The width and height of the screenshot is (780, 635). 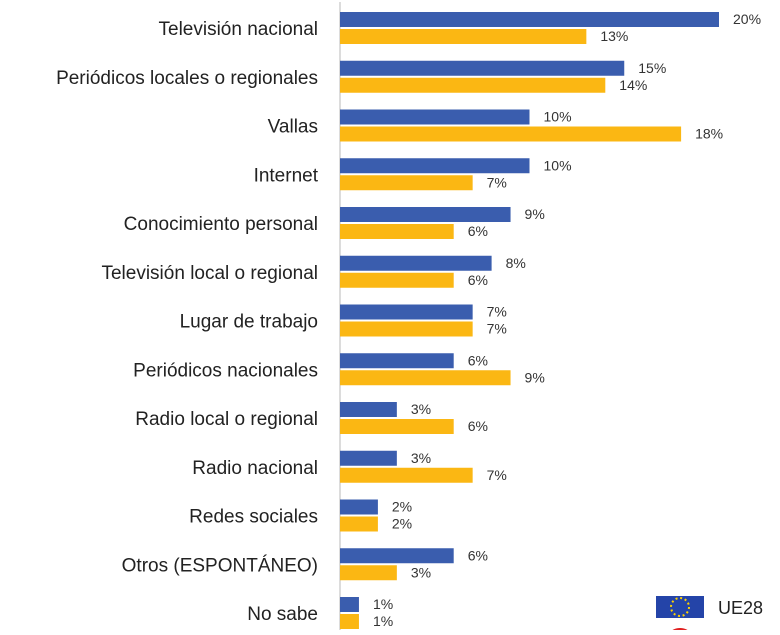 What do you see at coordinates (402, 507) in the screenshot?
I see `value-label-series-1: 2%` at bounding box center [402, 507].